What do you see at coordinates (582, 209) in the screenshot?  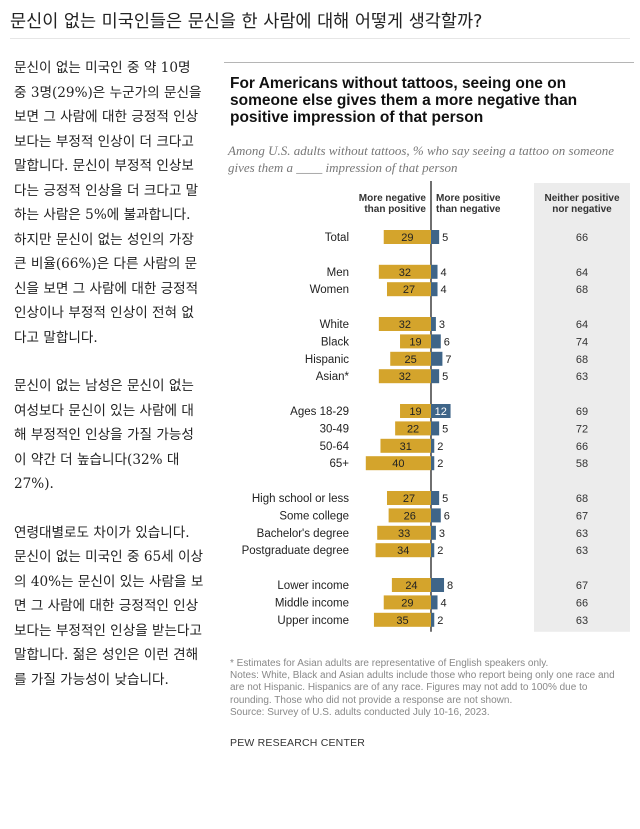 I see `header-neither-line-2: nor negative` at bounding box center [582, 209].